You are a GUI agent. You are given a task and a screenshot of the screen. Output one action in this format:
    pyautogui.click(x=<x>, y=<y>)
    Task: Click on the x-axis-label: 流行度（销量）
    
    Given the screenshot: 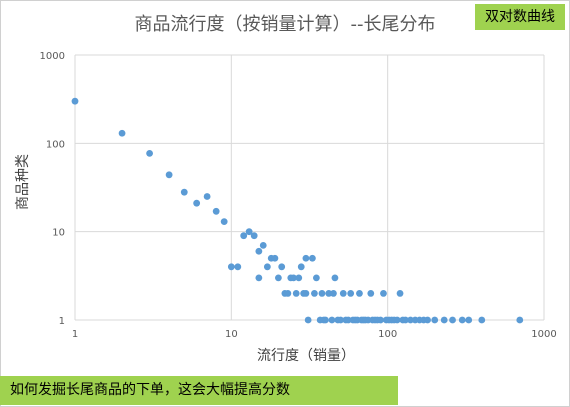 What is the action you would take?
    pyautogui.click(x=306, y=356)
    